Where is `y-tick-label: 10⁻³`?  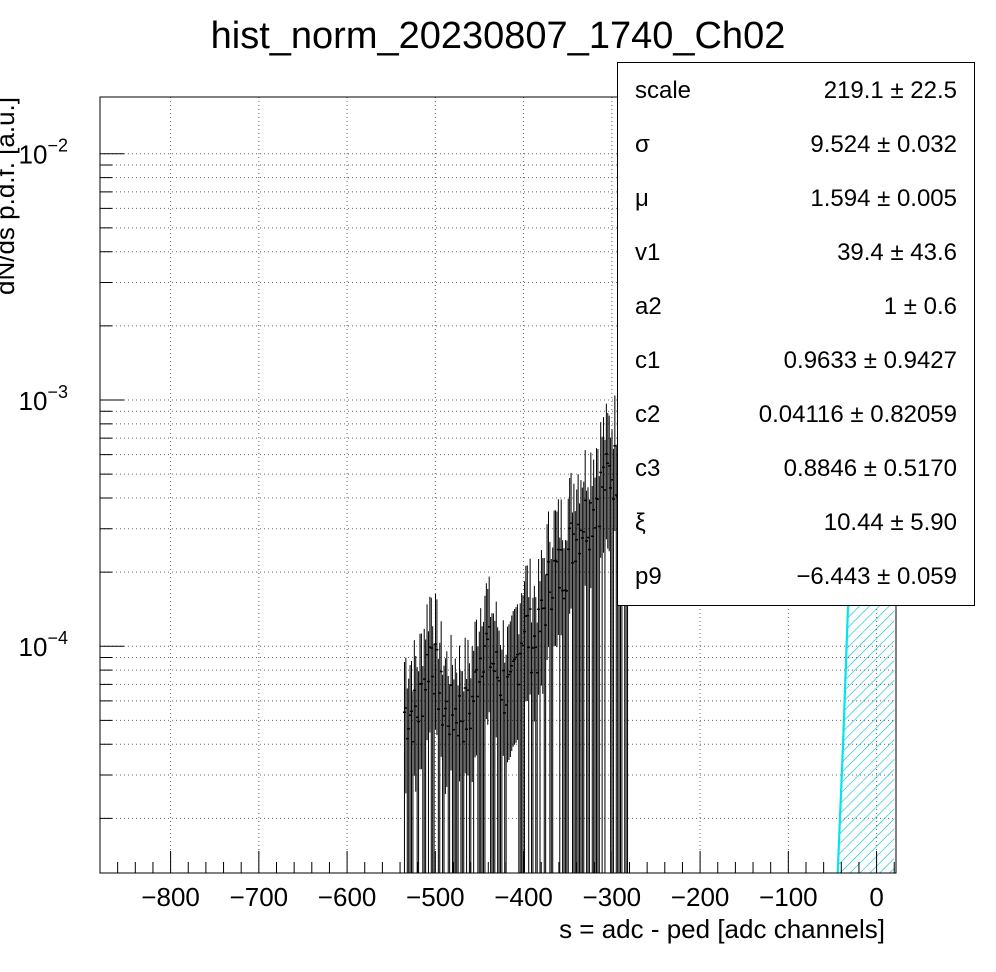
y-tick-label: 10⁻³ is located at coordinates (43, 399).